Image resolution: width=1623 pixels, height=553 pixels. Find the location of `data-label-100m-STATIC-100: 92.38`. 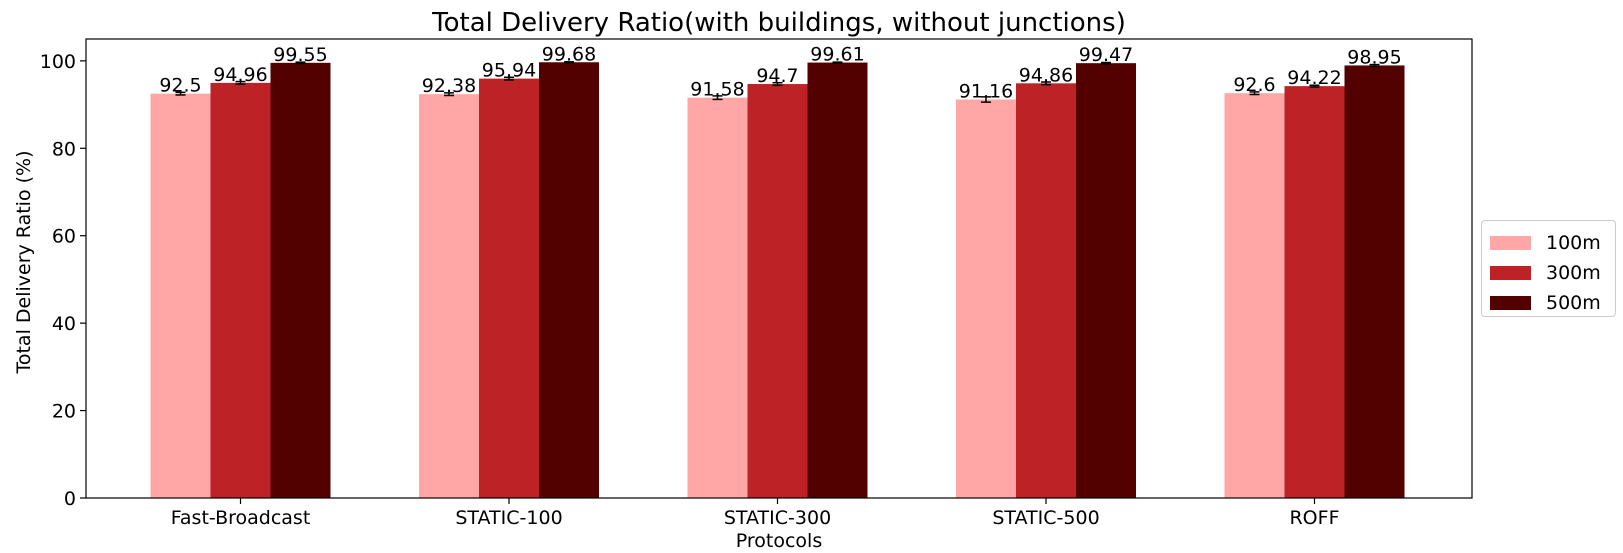

data-label-100m-STATIC-100: 92.38 is located at coordinates (449, 86).